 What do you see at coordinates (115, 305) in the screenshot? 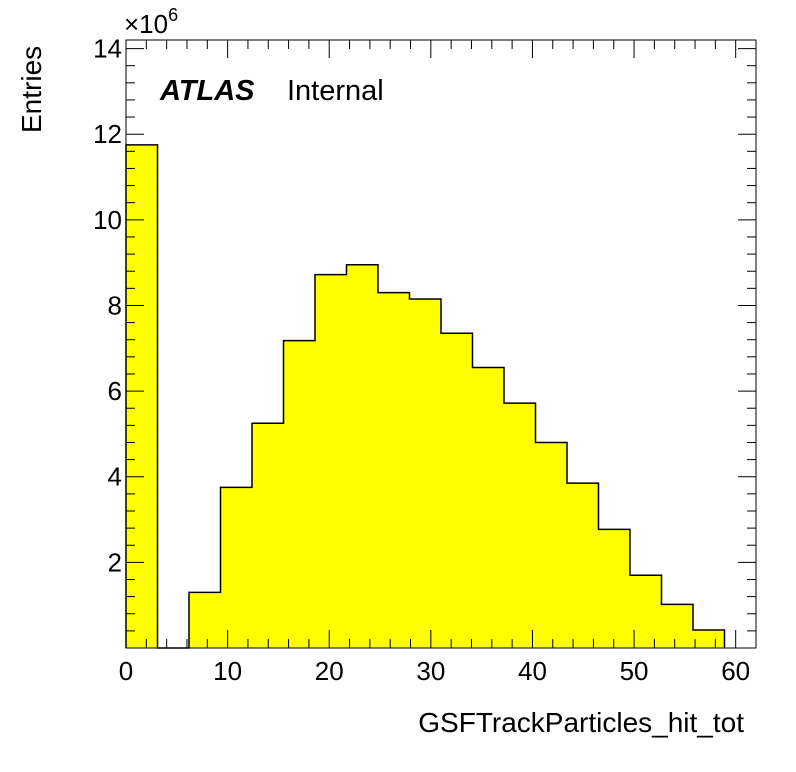
I see `y-tick-label: 8` at bounding box center [115, 305].